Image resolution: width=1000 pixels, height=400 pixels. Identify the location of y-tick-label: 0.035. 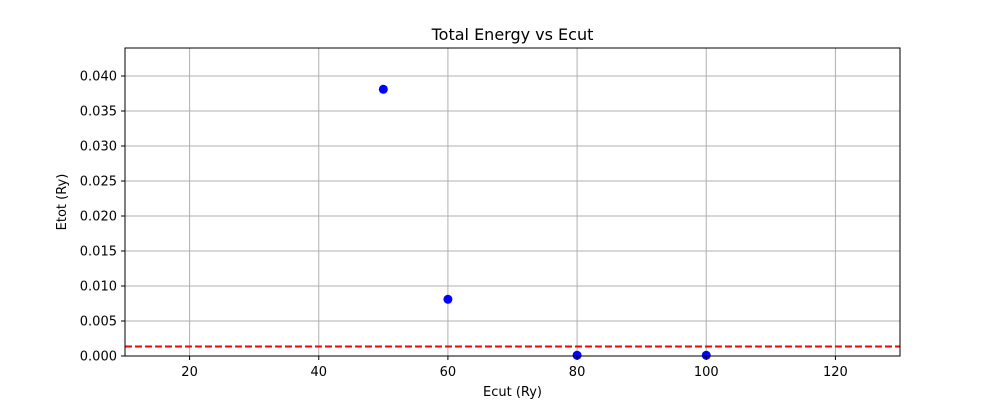
(98, 112).